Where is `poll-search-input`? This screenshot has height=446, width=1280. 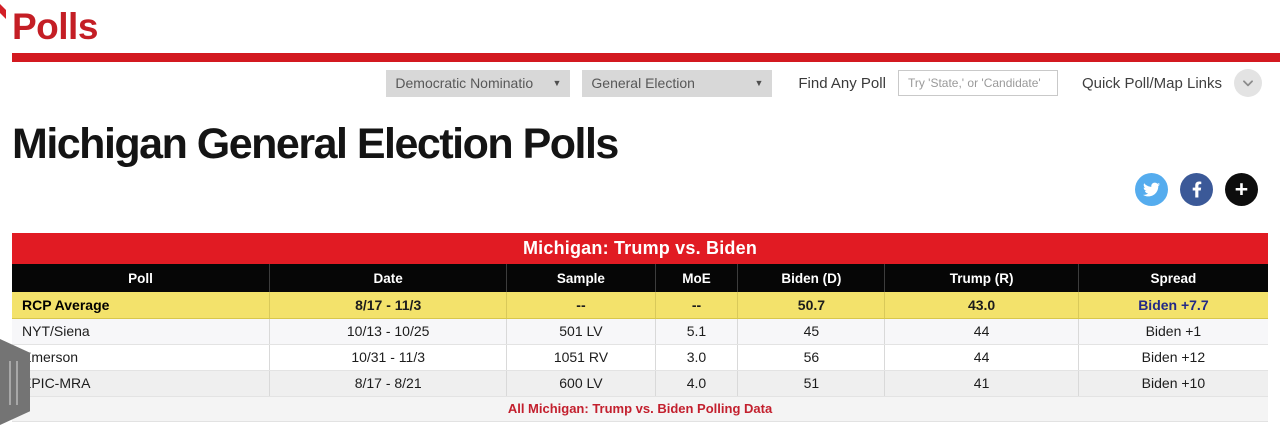 poll-search-input is located at coordinates (977, 83).